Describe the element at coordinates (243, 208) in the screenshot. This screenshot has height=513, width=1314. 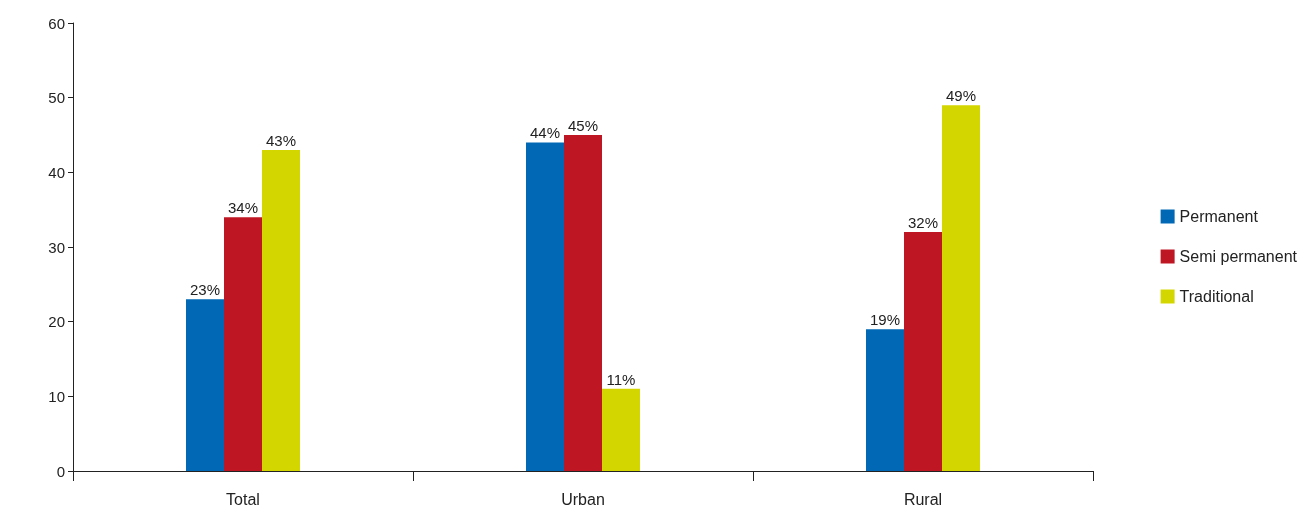
I see `data-label: 34%` at that location.